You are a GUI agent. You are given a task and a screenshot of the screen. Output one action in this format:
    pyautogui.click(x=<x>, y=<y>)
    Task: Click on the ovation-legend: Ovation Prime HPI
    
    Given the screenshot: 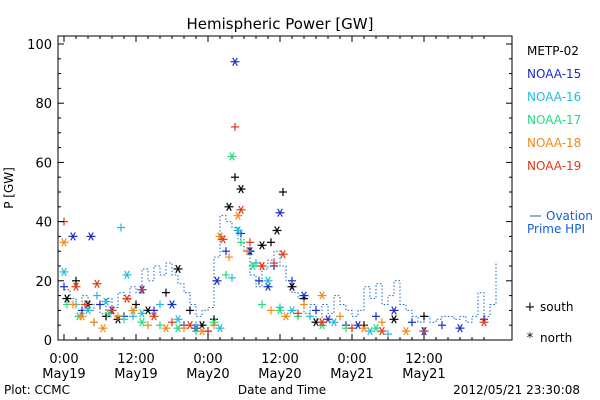 What is the action you would take?
    pyautogui.click(x=560, y=222)
    